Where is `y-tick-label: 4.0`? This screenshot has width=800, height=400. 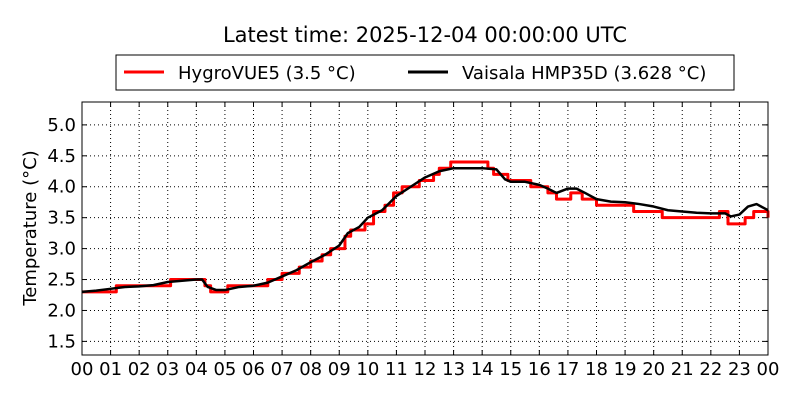 y-tick-label: 4.0 is located at coordinates (61, 187).